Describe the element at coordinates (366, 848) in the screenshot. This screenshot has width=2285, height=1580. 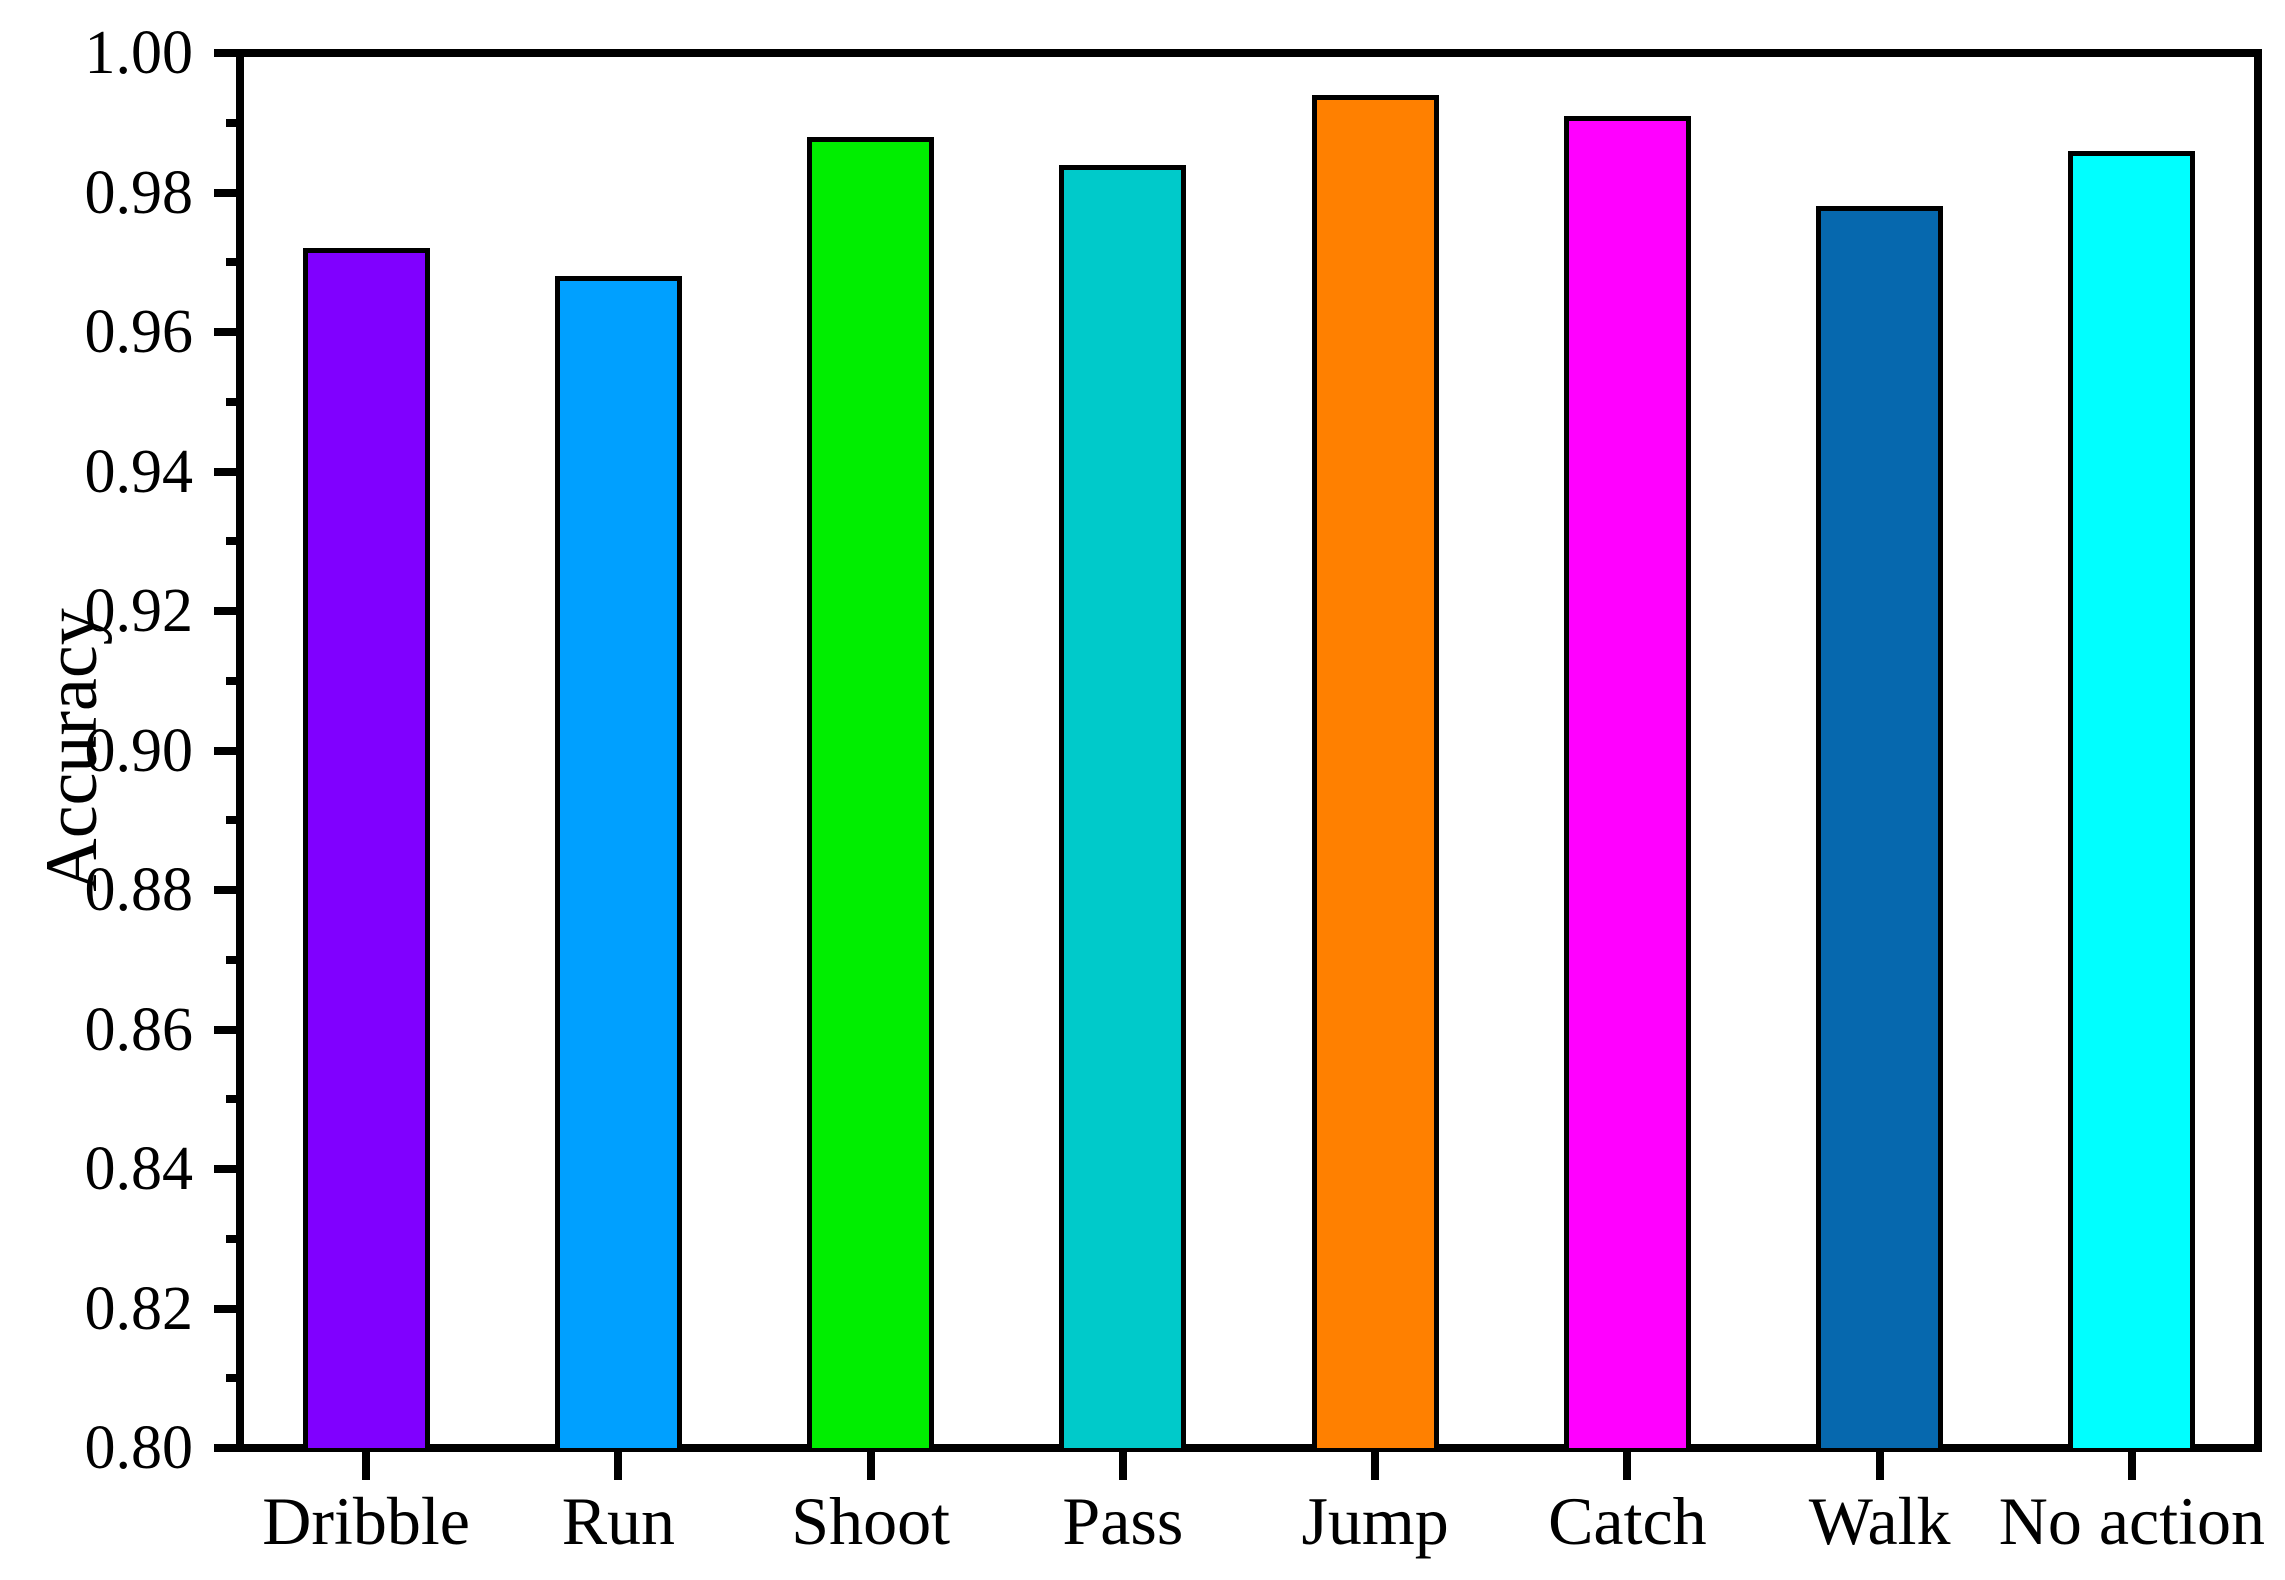
I see `bar-dribble` at that location.